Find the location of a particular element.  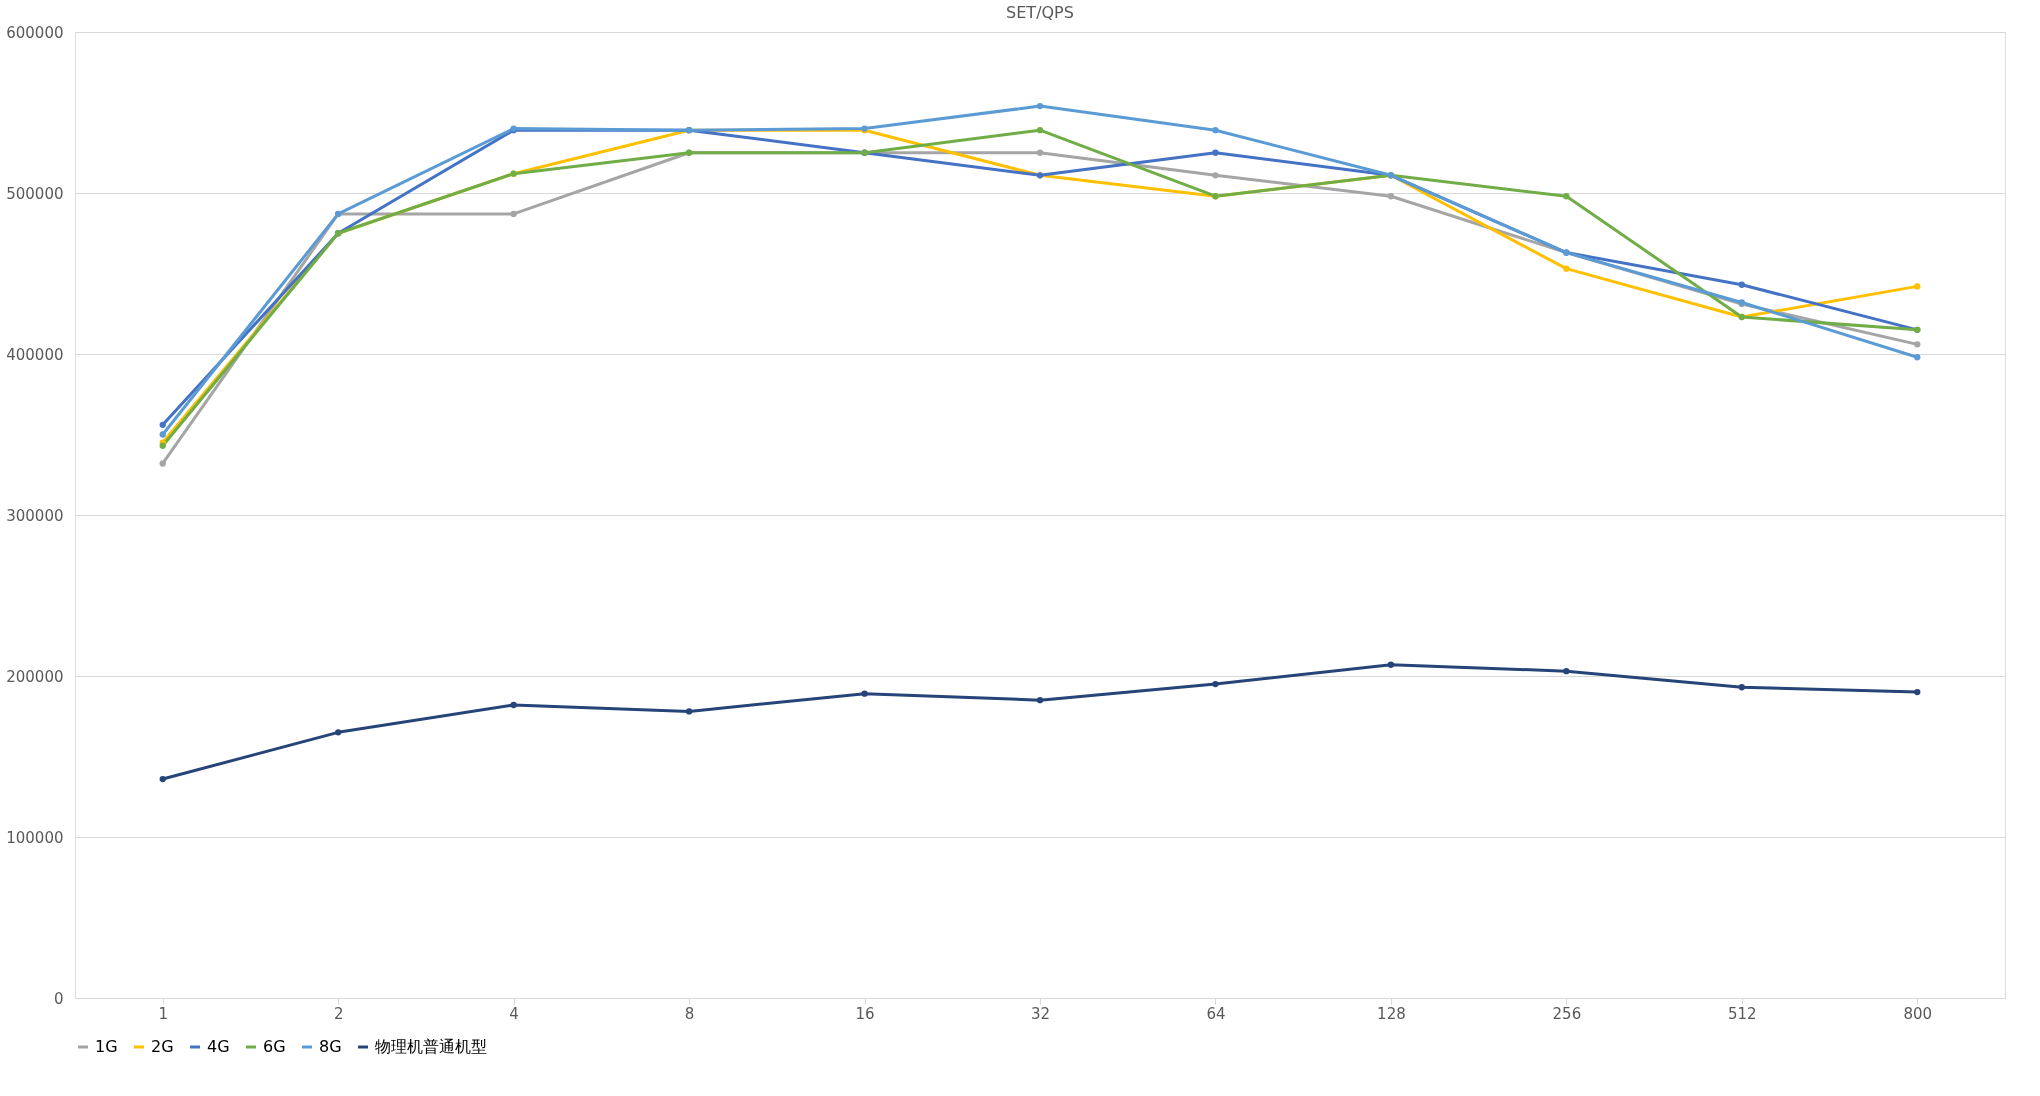

x-tick-label: 128 is located at coordinates (1391, 1013).